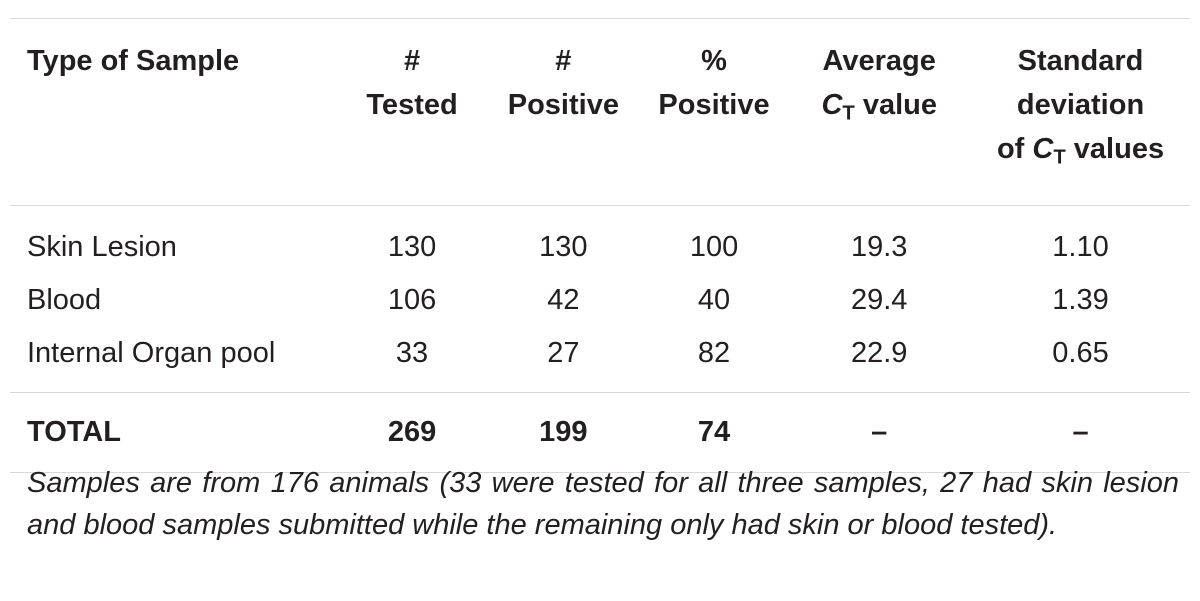  What do you see at coordinates (879, 353) in the screenshot?
I see `cell-average-ct: 22.9` at bounding box center [879, 353].